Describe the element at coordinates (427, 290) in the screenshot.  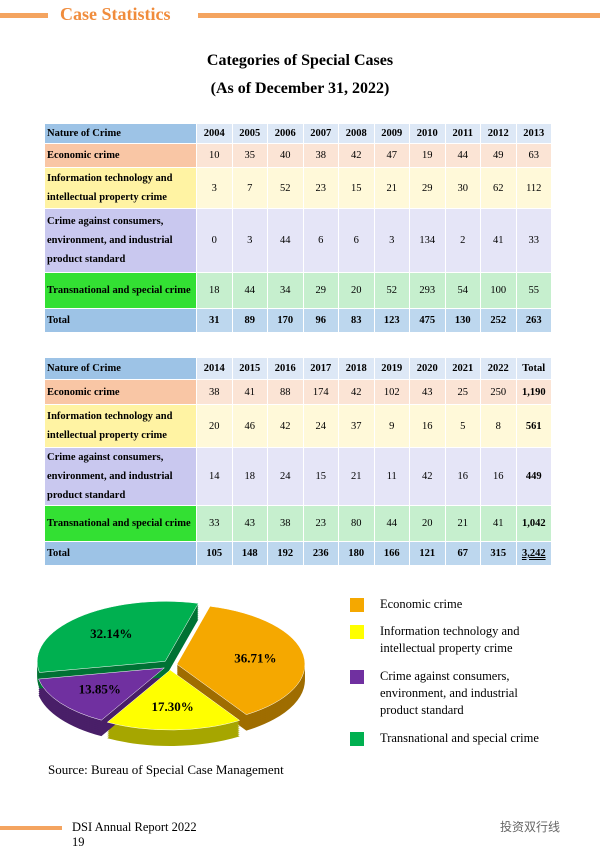
I see `cell: 293` at that location.